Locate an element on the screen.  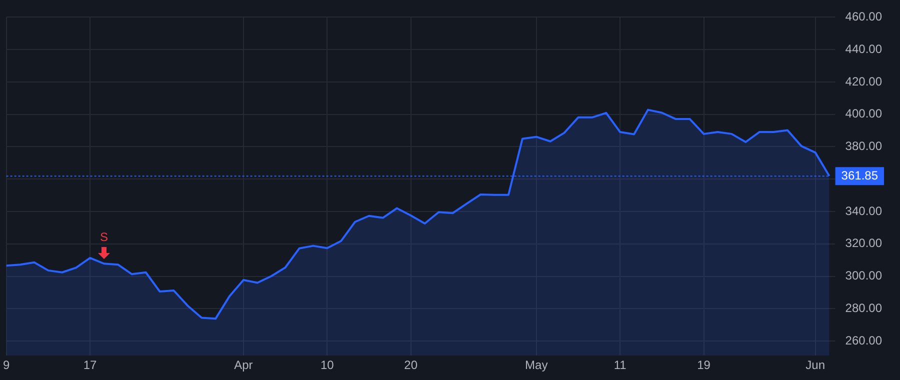
y-tick-label: 420.00 is located at coordinates (863, 81).